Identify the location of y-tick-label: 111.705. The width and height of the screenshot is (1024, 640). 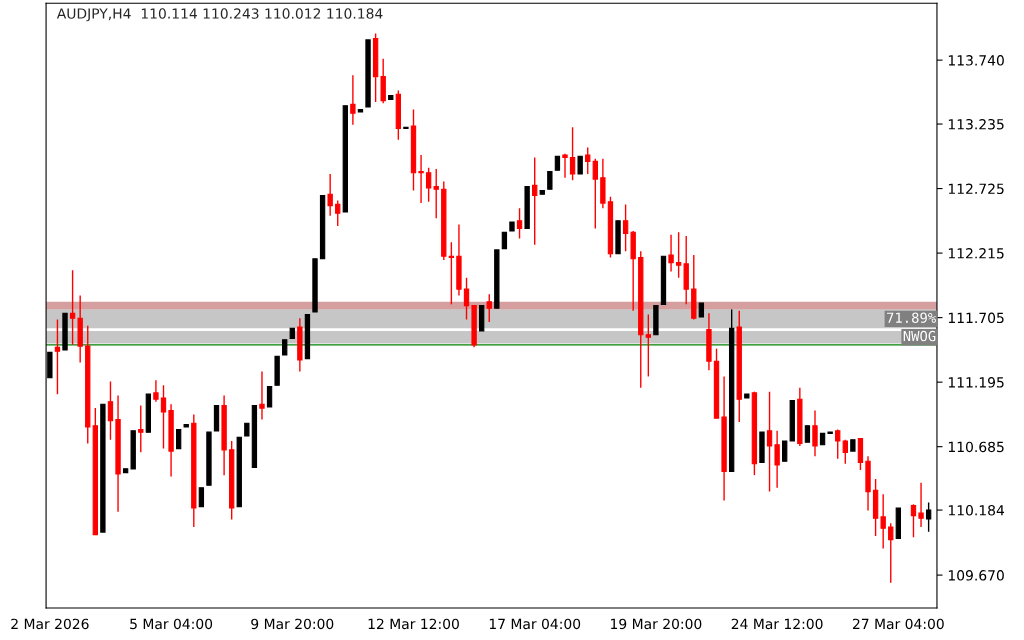
(976, 318).